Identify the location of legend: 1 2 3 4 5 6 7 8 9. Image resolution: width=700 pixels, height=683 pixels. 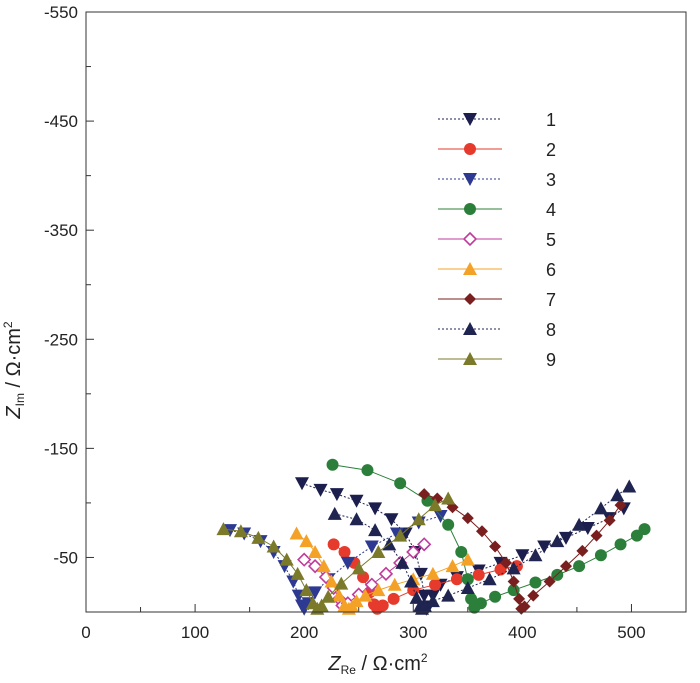
(497, 240).